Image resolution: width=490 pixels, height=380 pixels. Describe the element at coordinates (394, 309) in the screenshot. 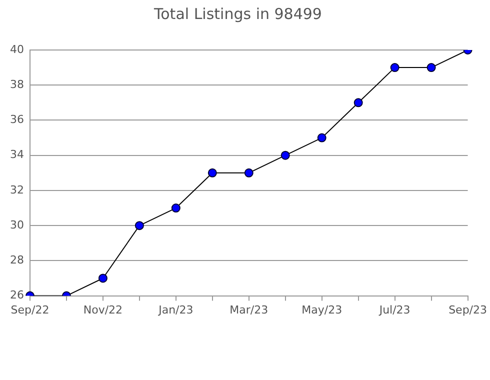

I see `x-tick-label: Jul/23` at that location.